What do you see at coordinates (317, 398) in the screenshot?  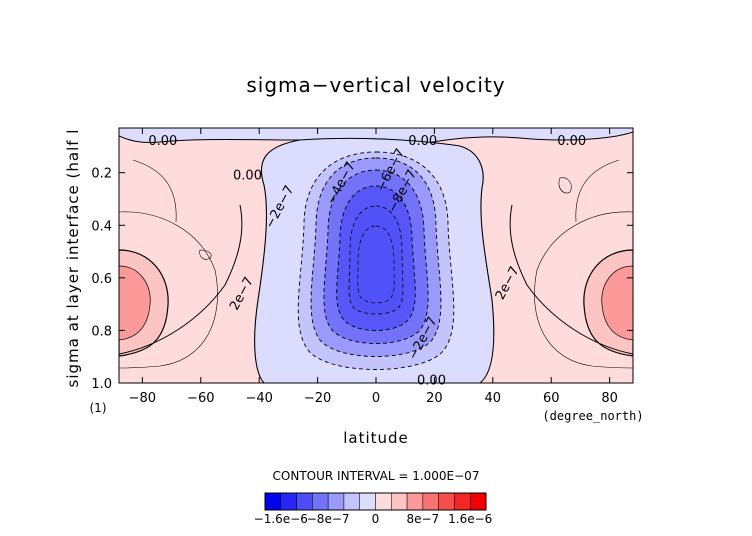 I see `x-tick-label: −20` at bounding box center [317, 398].